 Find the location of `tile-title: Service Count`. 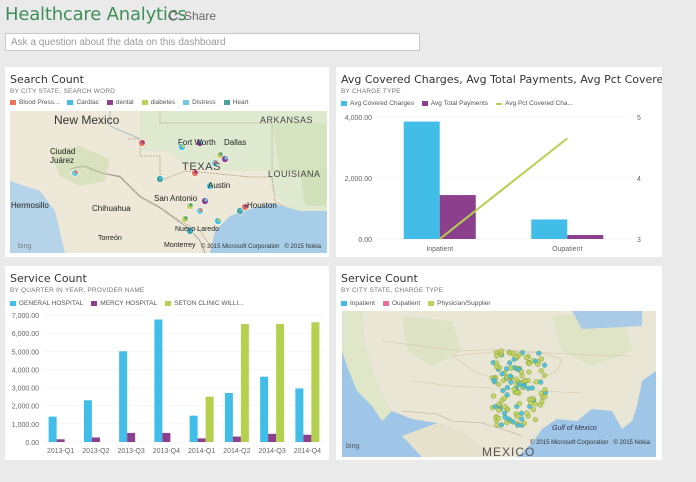

tile-title: Service Count is located at coordinates (379, 278).